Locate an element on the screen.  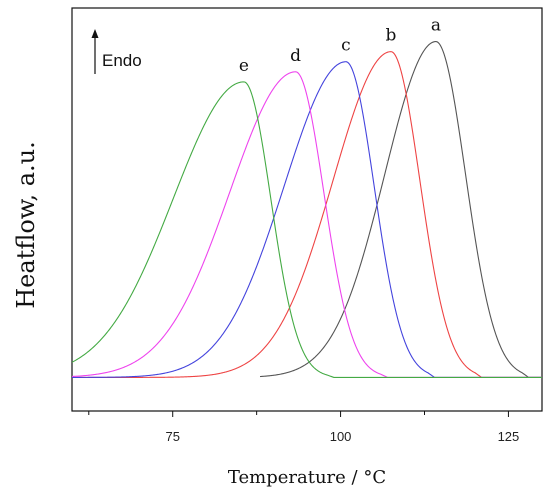
x-tick-label: 75 is located at coordinates (172, 436).